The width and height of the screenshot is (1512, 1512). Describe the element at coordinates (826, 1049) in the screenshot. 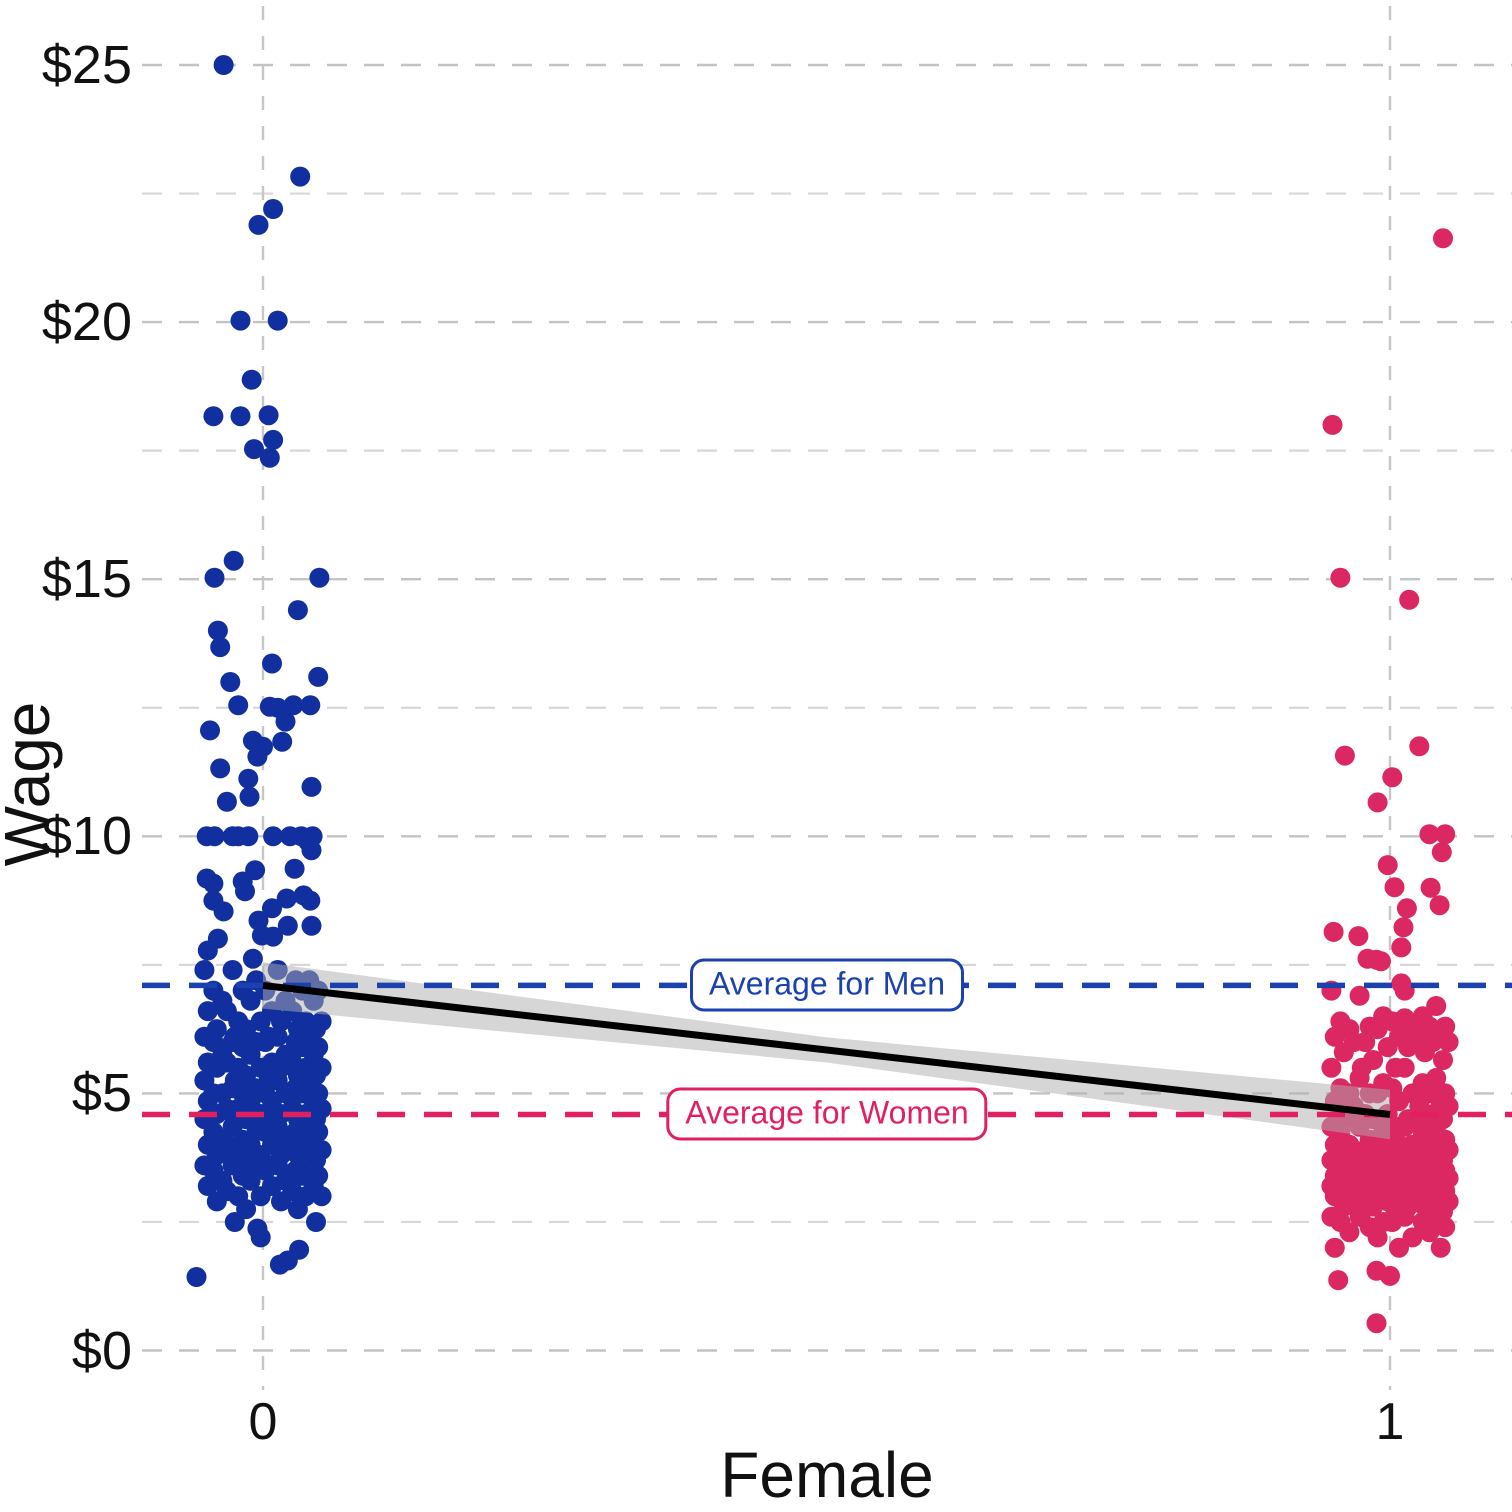

I see `regression-line` at that location.